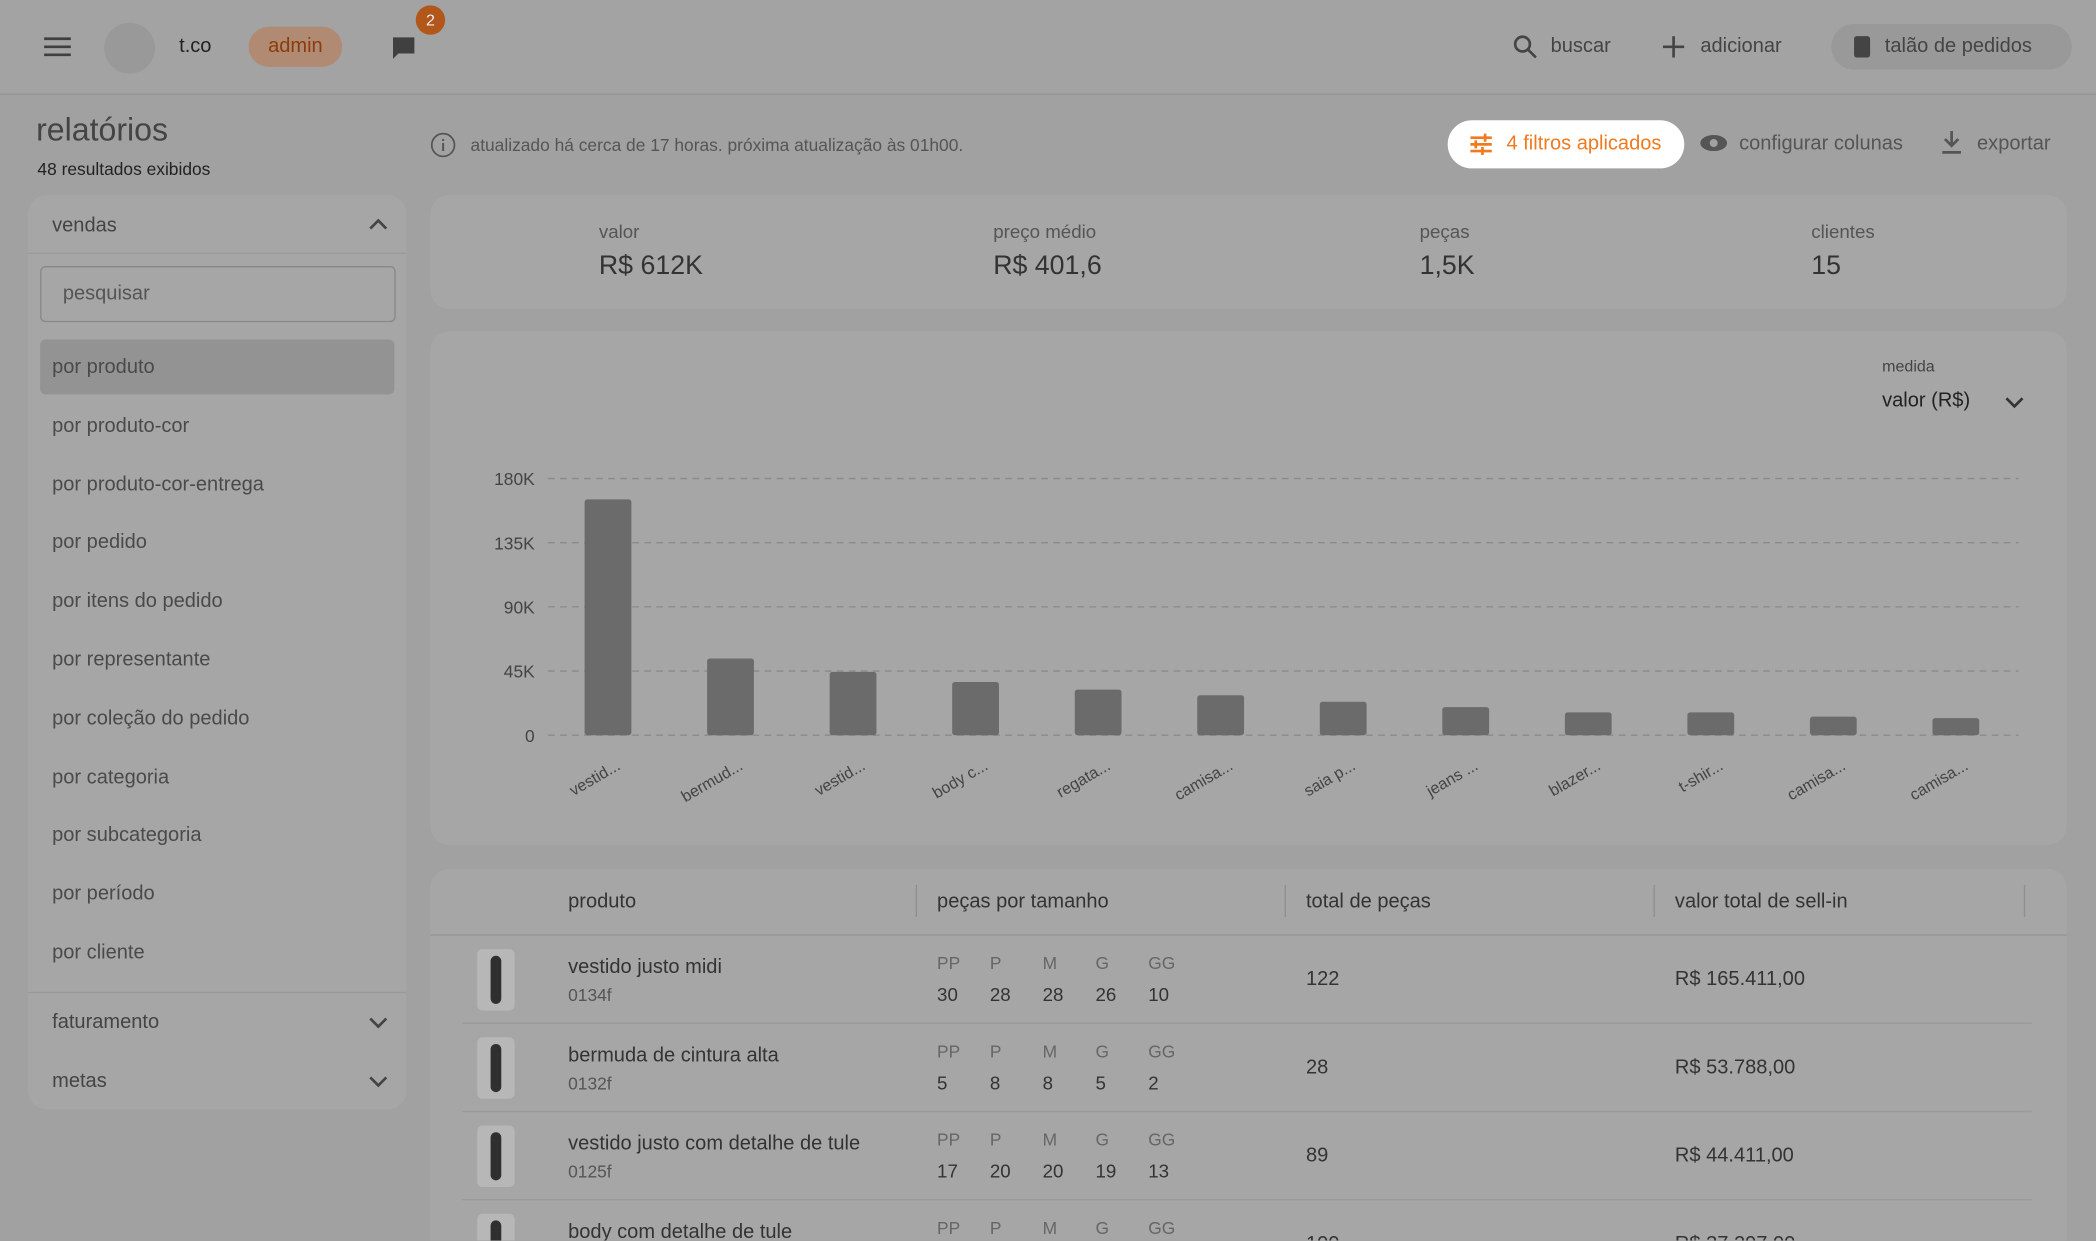 The width and height of the screenshot is (2096, 1241). Describe the element at coordinates (106, 1022) in the screenshot. I see `section-title: faturamento` at that location.